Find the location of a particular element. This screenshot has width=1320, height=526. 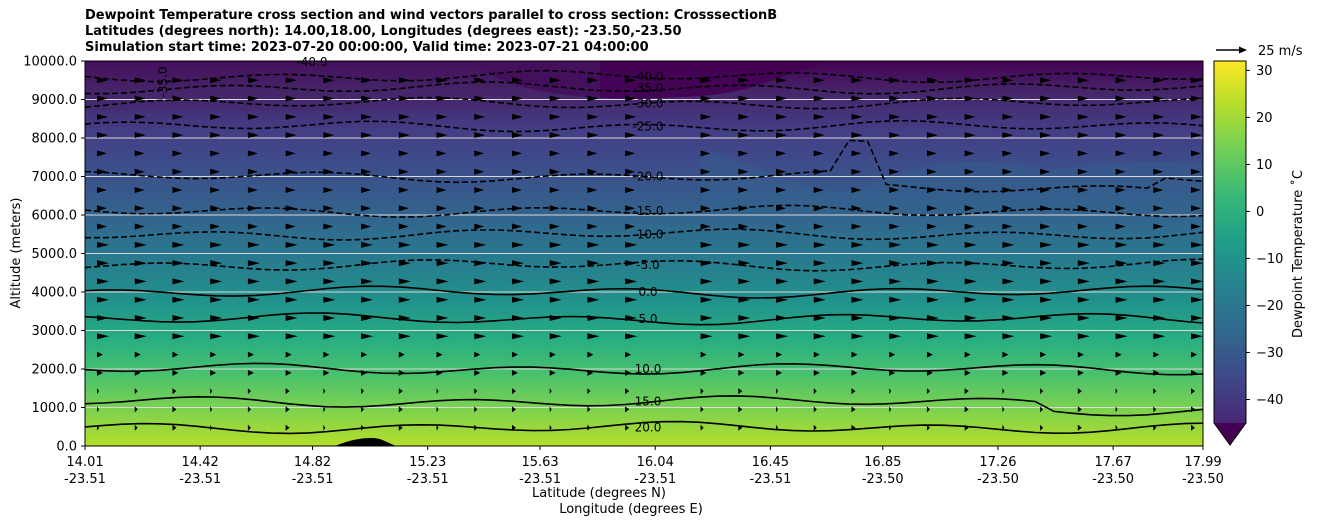

contour-label: -5.0 is located at coordinates (647, 265).